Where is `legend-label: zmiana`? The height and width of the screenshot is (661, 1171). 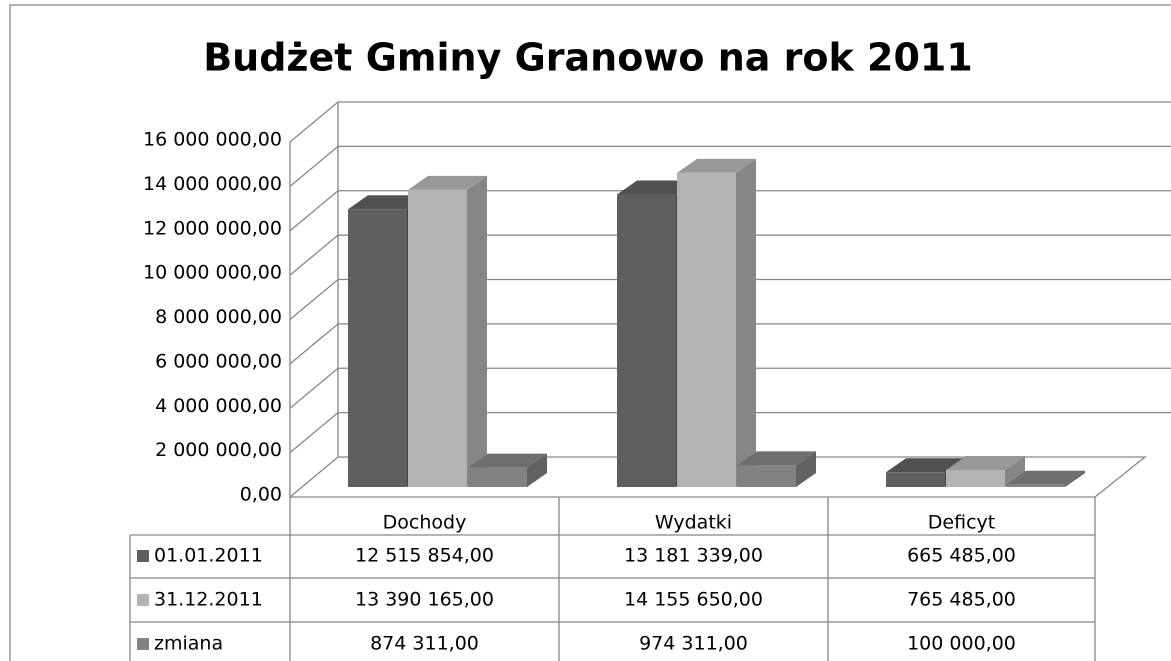 legend-label: zmiana is located at coordinates (188, 644).